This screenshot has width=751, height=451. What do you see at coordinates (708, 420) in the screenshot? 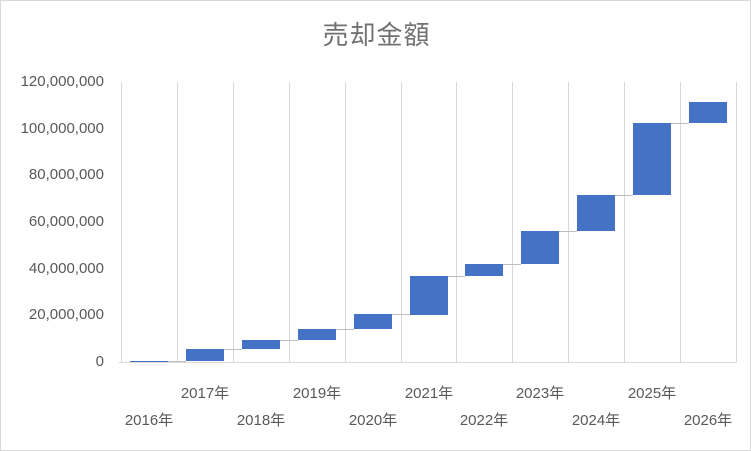
I see `x-axis-label: 2026年` at bounding box center [708, 420].